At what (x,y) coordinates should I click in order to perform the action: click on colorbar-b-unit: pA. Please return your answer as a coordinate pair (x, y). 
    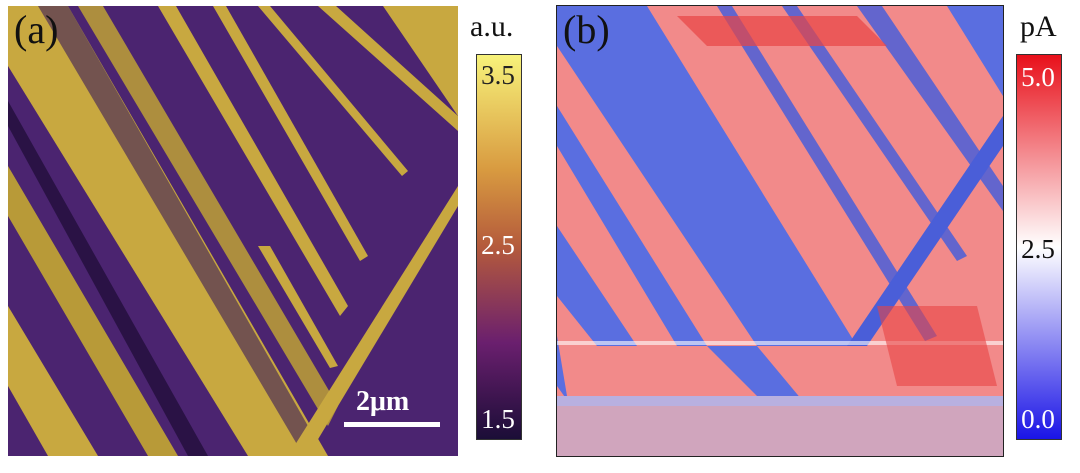
    Looking at the image, I should click on (1038, 26).